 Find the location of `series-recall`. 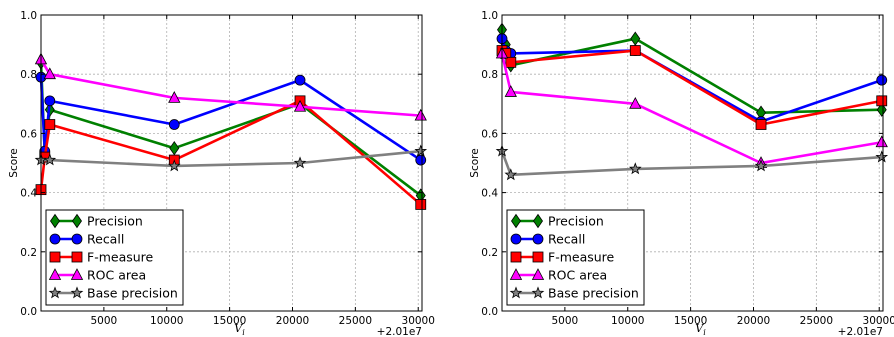

series-recall is located at coordinates (231, 118).